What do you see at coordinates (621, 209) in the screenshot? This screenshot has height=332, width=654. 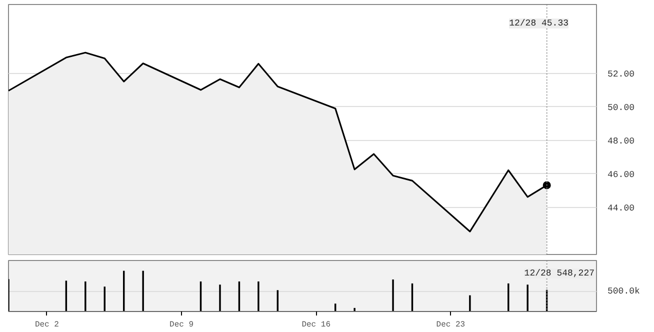 I see `y-tick-label: 44.00` at bounding box center [621, 209].